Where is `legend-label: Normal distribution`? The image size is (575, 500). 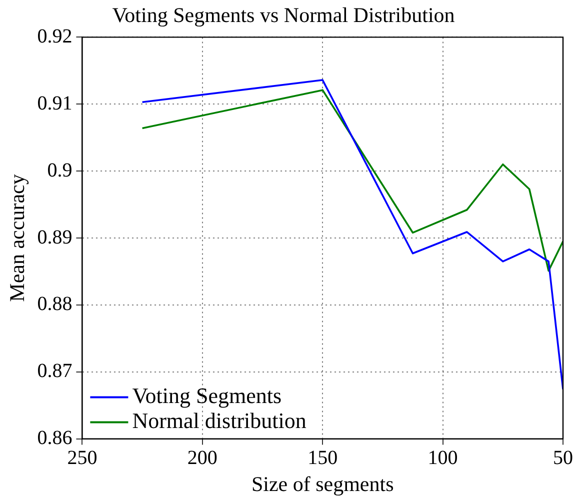 legend-label: Normal distribution is located at coordinates (219, 421).